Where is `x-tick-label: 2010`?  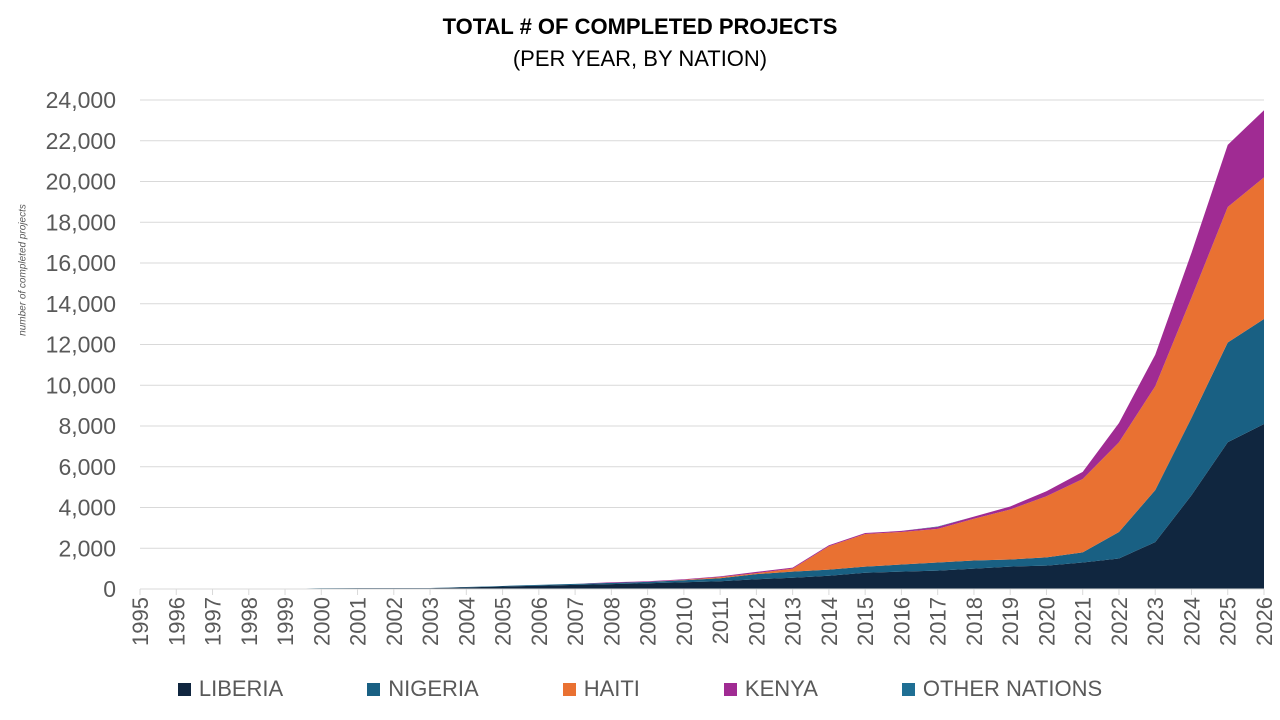 x-tick-label: 2010 is located at coordinates (684, 621).